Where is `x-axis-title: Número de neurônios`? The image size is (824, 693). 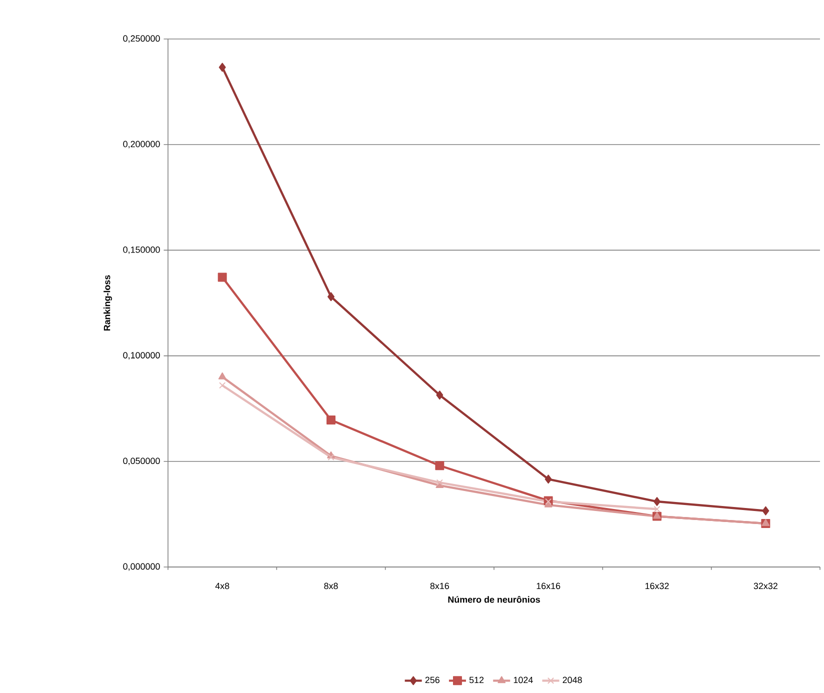
x-axis-title: Número de neurônios is located at coordinates (494, 599).